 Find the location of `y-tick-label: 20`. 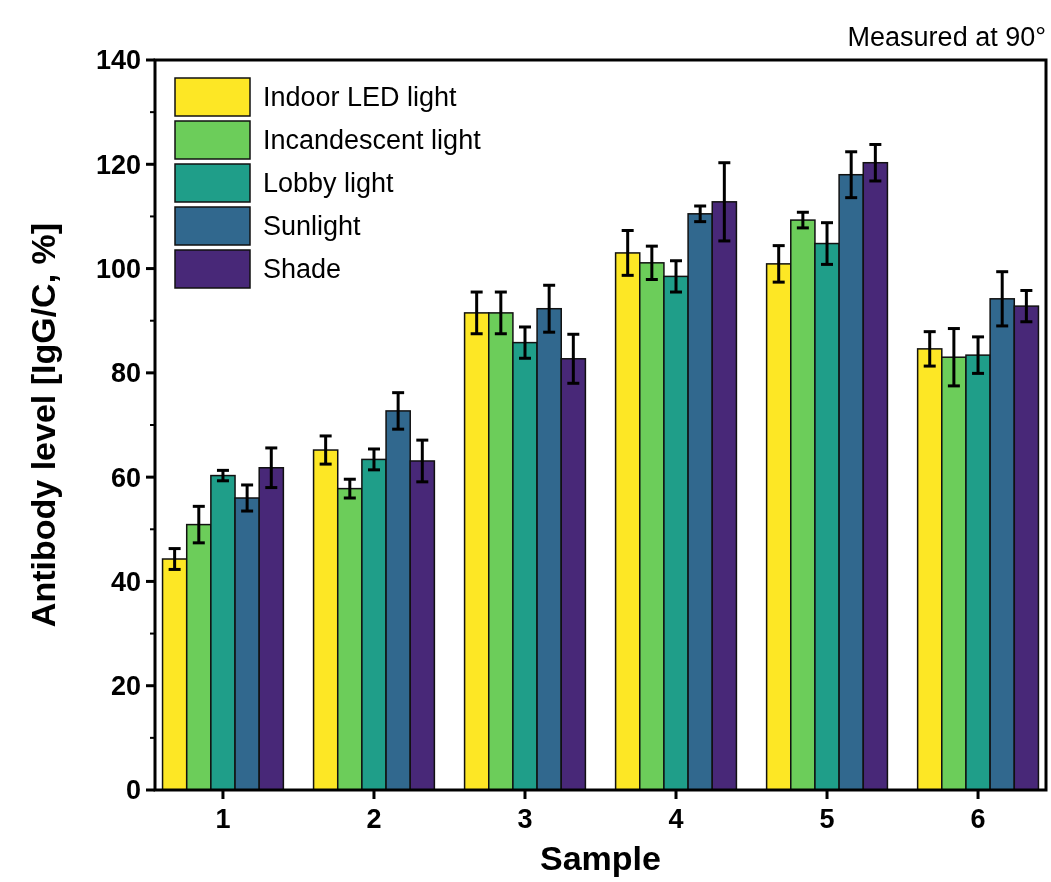

y-tick-label: 20 is located at coordinates (125, 686).